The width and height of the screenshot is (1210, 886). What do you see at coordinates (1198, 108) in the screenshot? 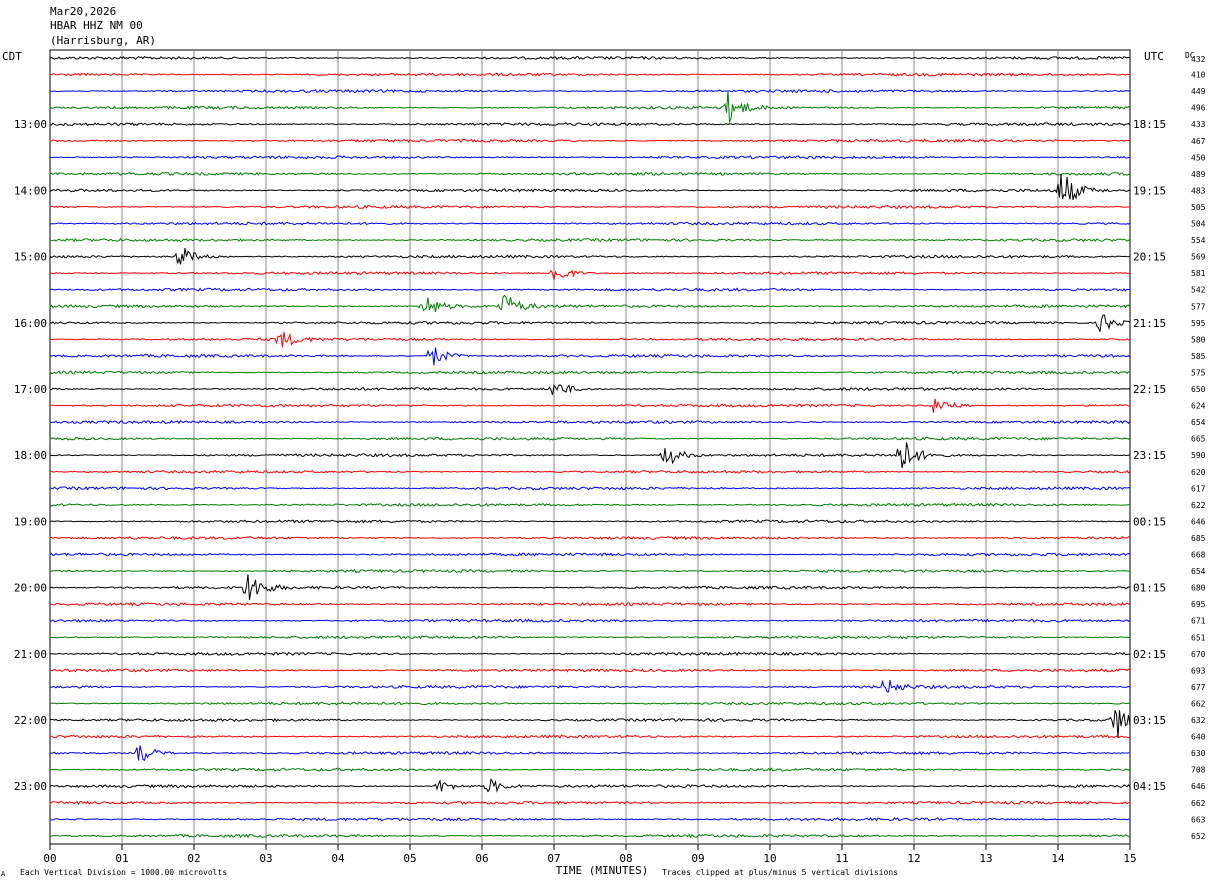
I see `dc-offset-label: 496` at bounding box center [1198, 108].